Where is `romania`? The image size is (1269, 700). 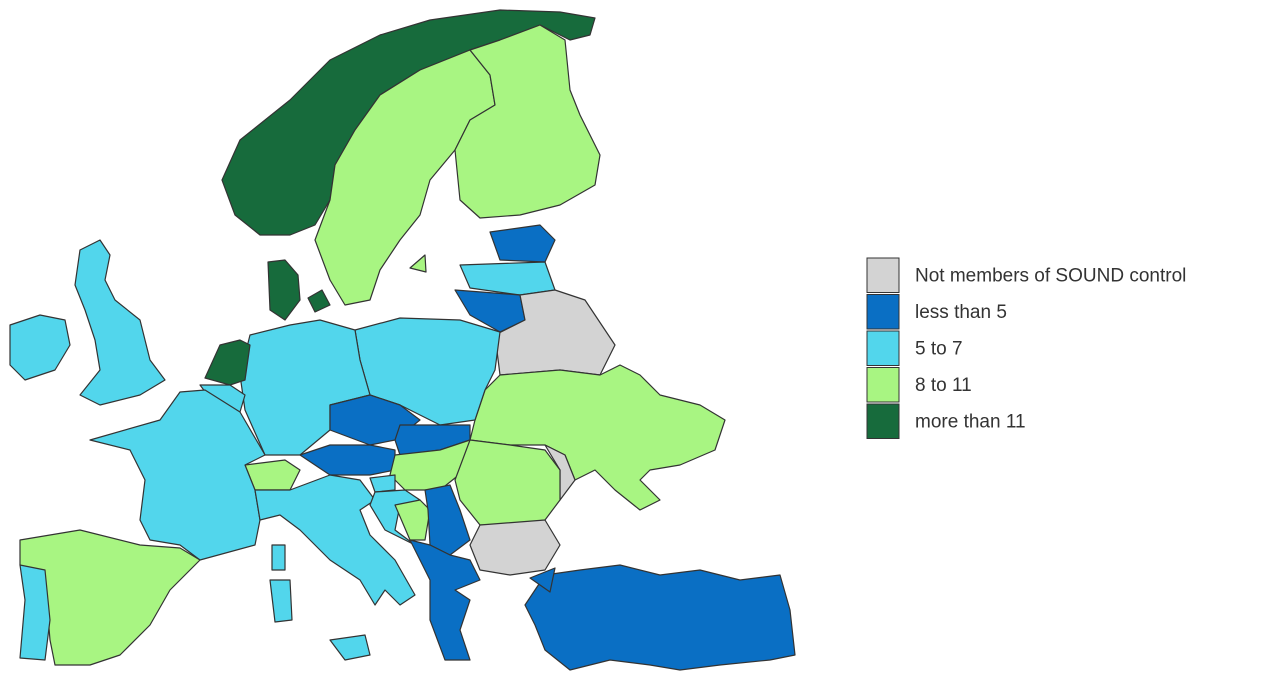 romania is located at coordinates (507, 482).